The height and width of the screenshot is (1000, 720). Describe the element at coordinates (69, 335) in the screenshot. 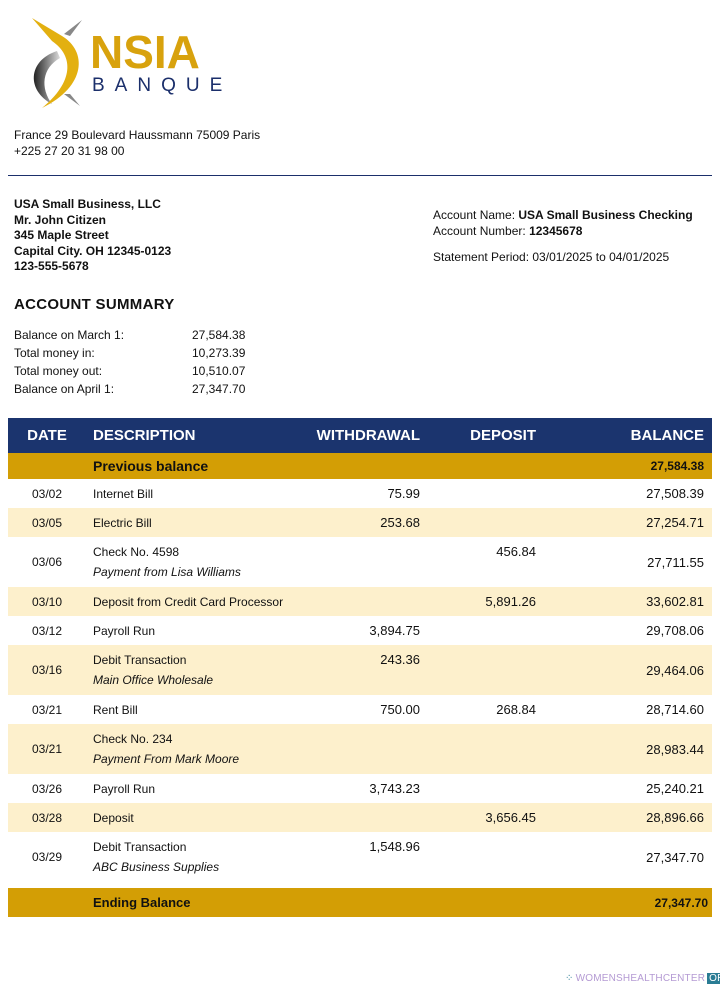

I see `summary-label: Balance on March 1:` at that location.